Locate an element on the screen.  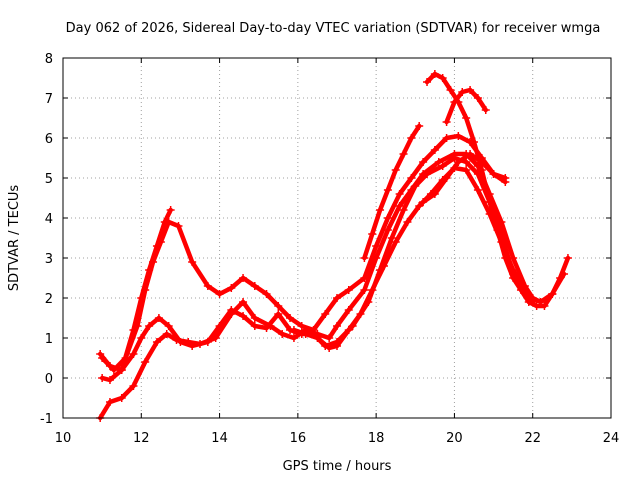
x-tick-label: 20 is located at coordinates (454, 438).